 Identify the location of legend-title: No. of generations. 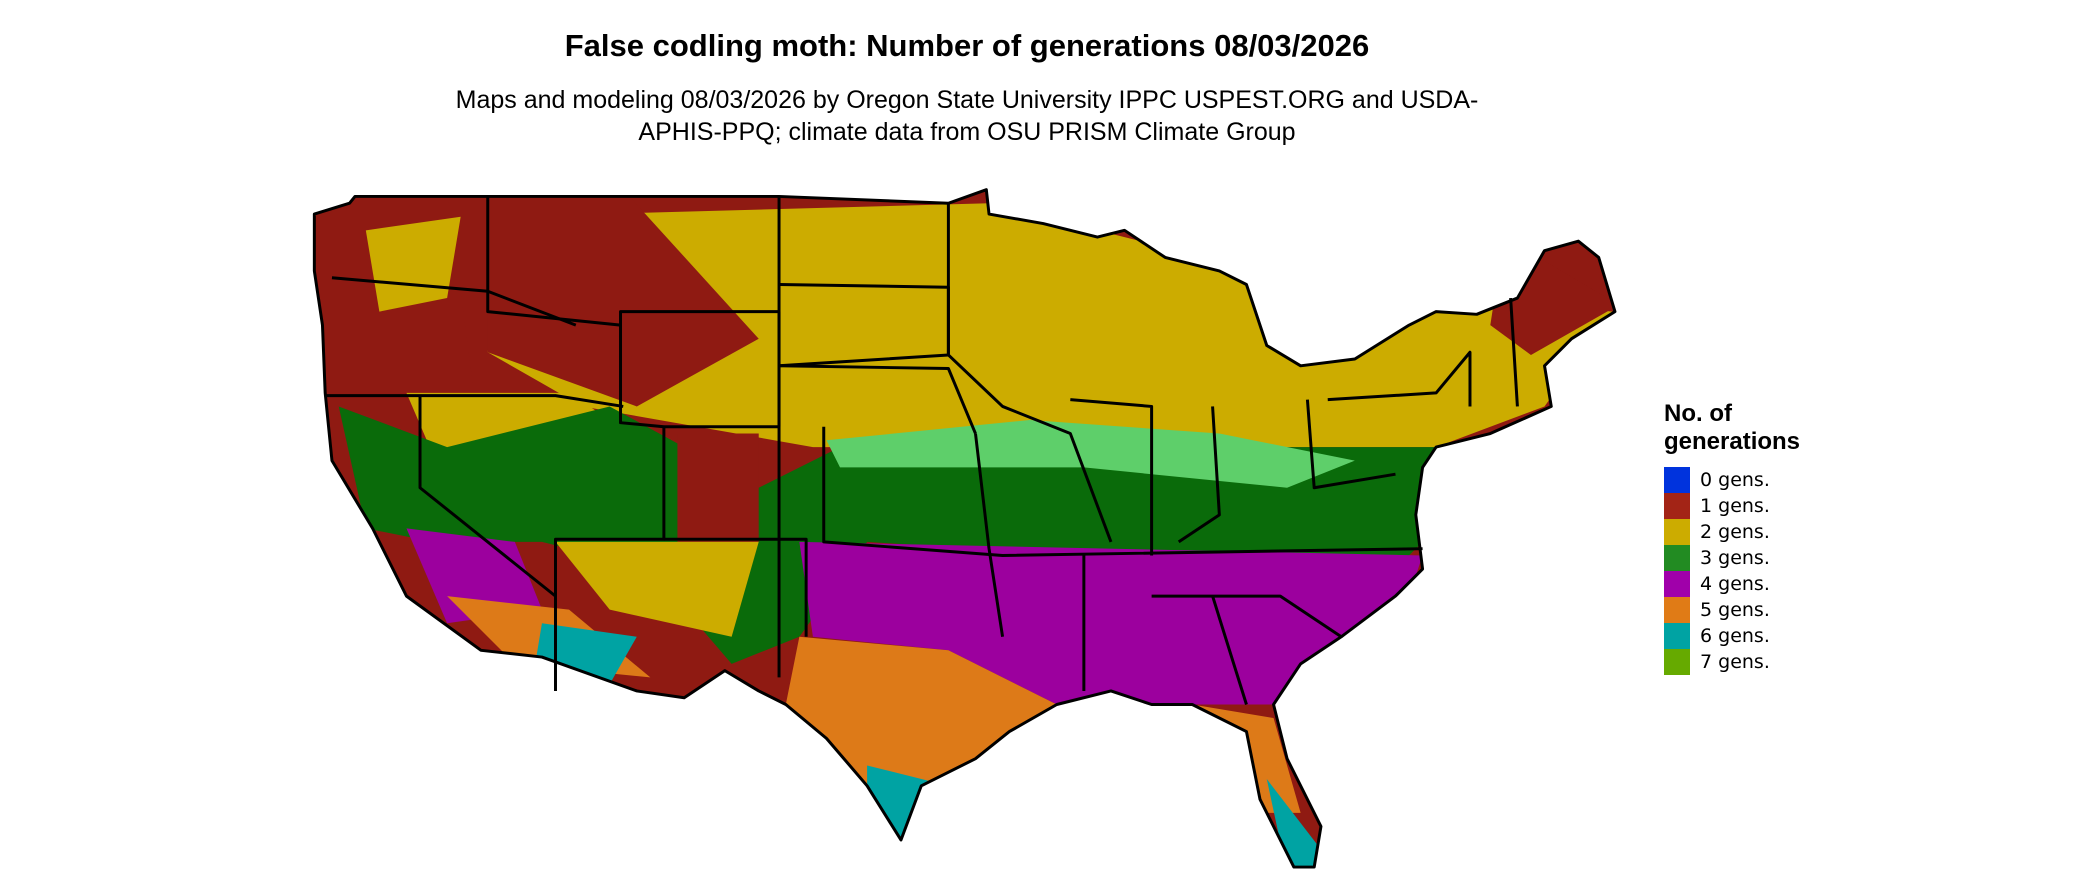
(1732, 427).